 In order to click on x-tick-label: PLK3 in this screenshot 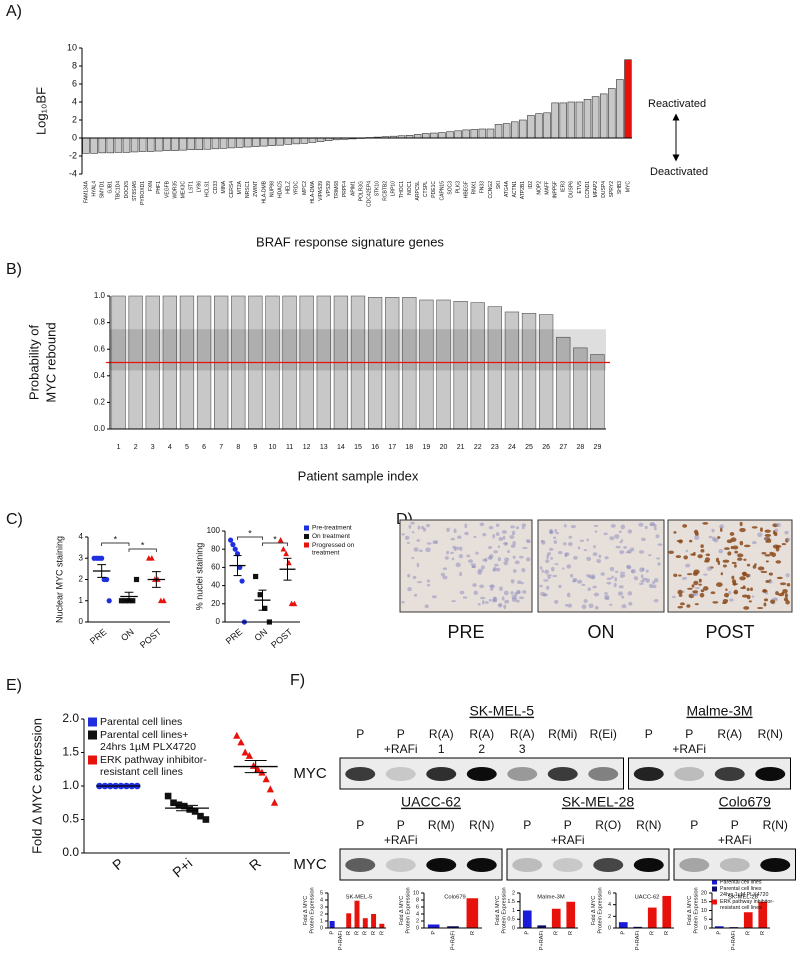, I will do `click(458, 187)`.